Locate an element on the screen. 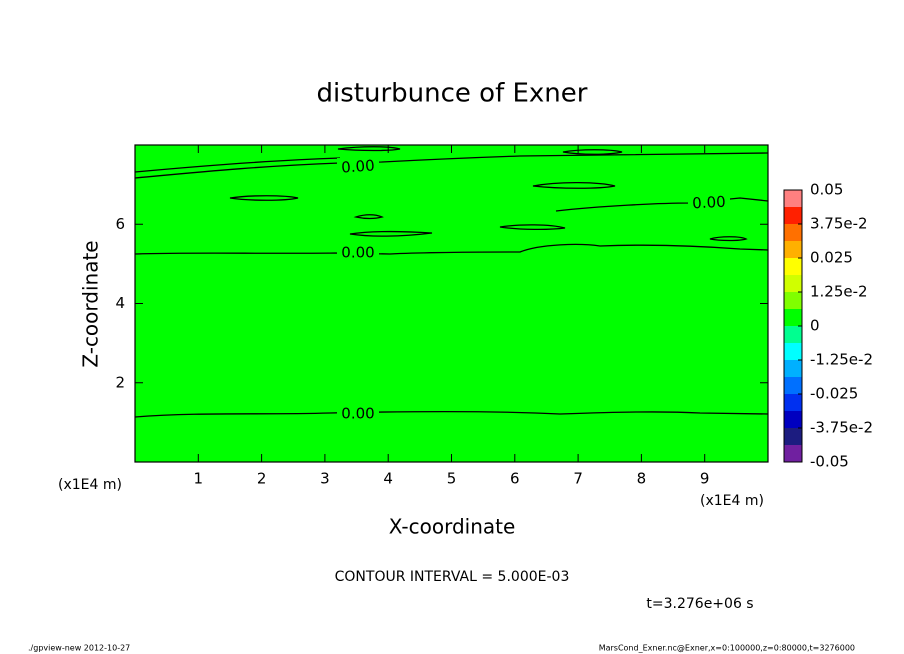 The width and height of the screenshot is (904, 654). x-tick-label: 4 is located at coordinates (388, 479).